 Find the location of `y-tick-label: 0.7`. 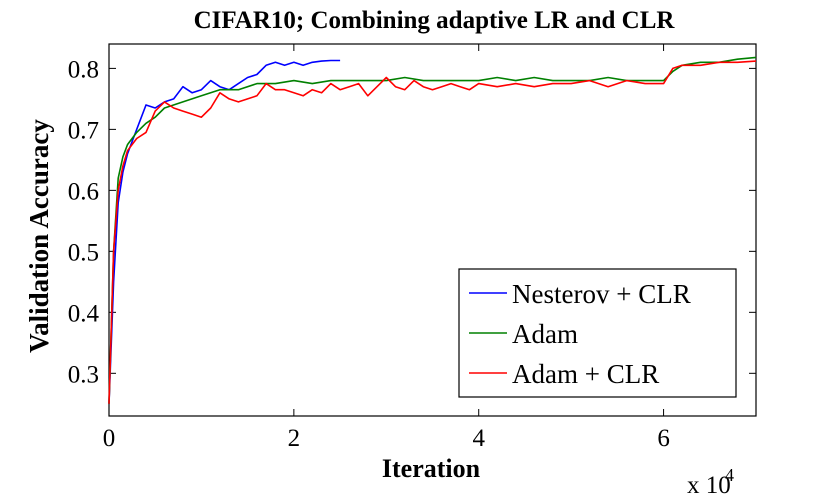

y-tick-label: 0.7 is located at coordinates (83, 130).